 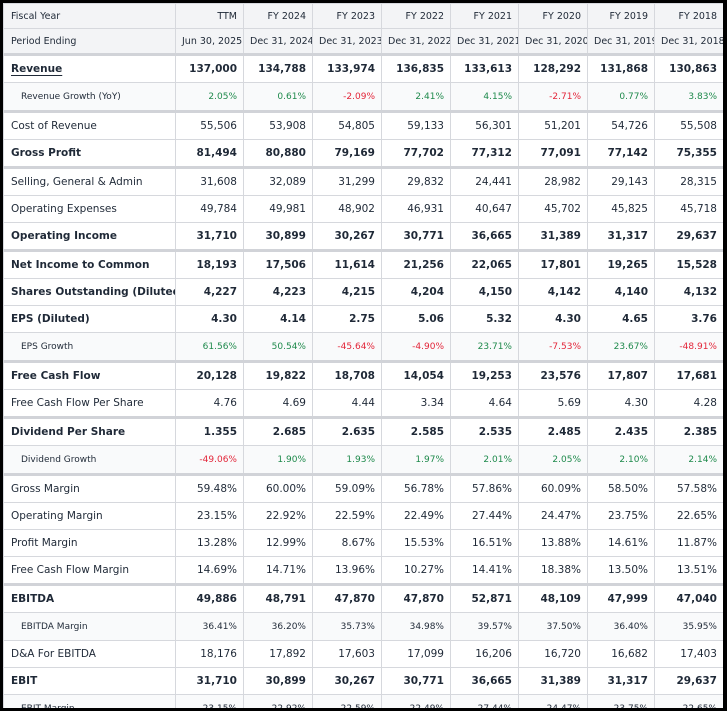 I want to click on table-cell: 36,665, so click(x=484, y=681).